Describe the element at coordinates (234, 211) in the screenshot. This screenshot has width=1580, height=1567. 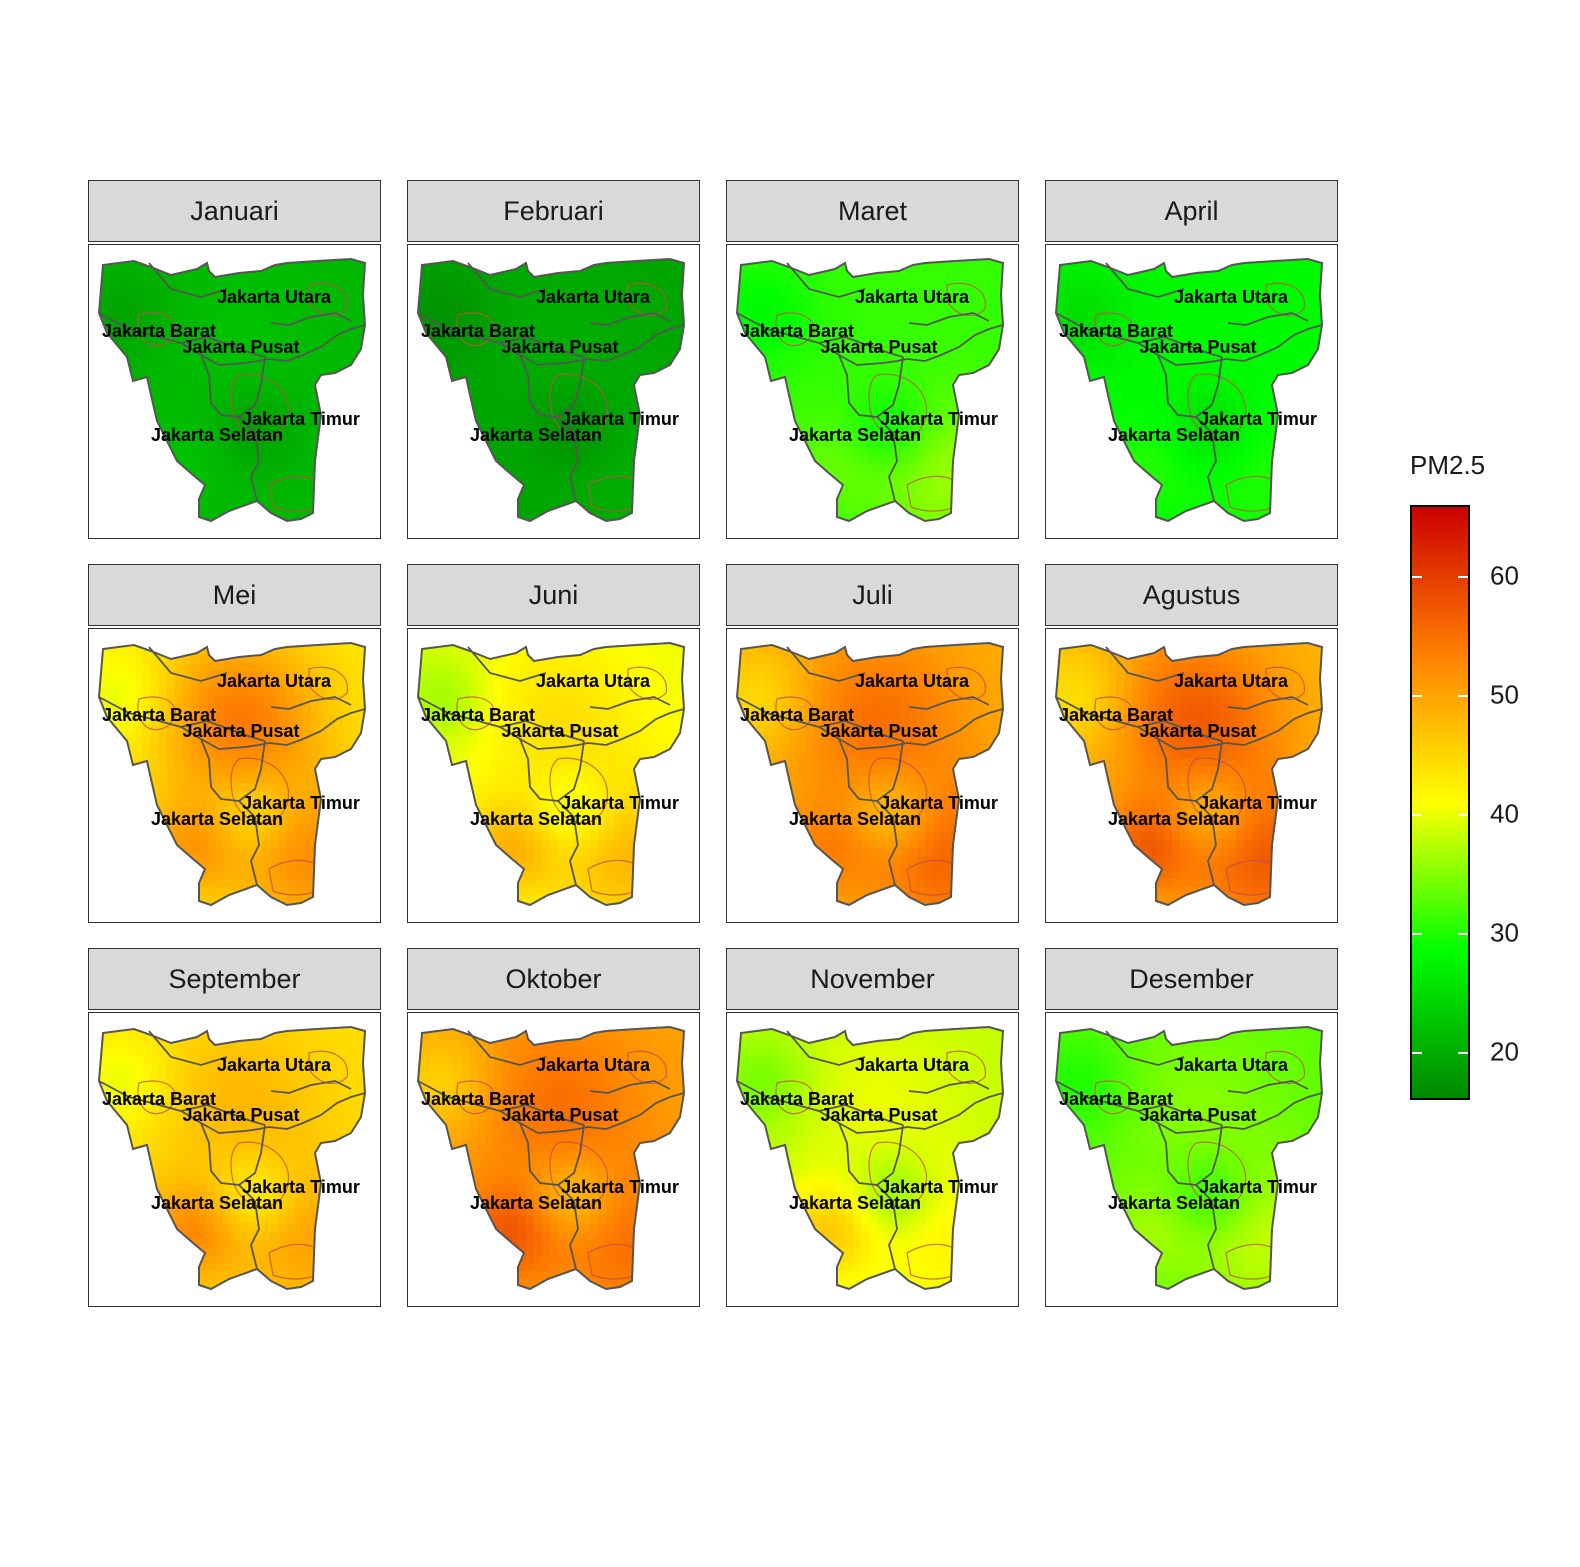
I see `facet-strip-label: Januari` at that location.